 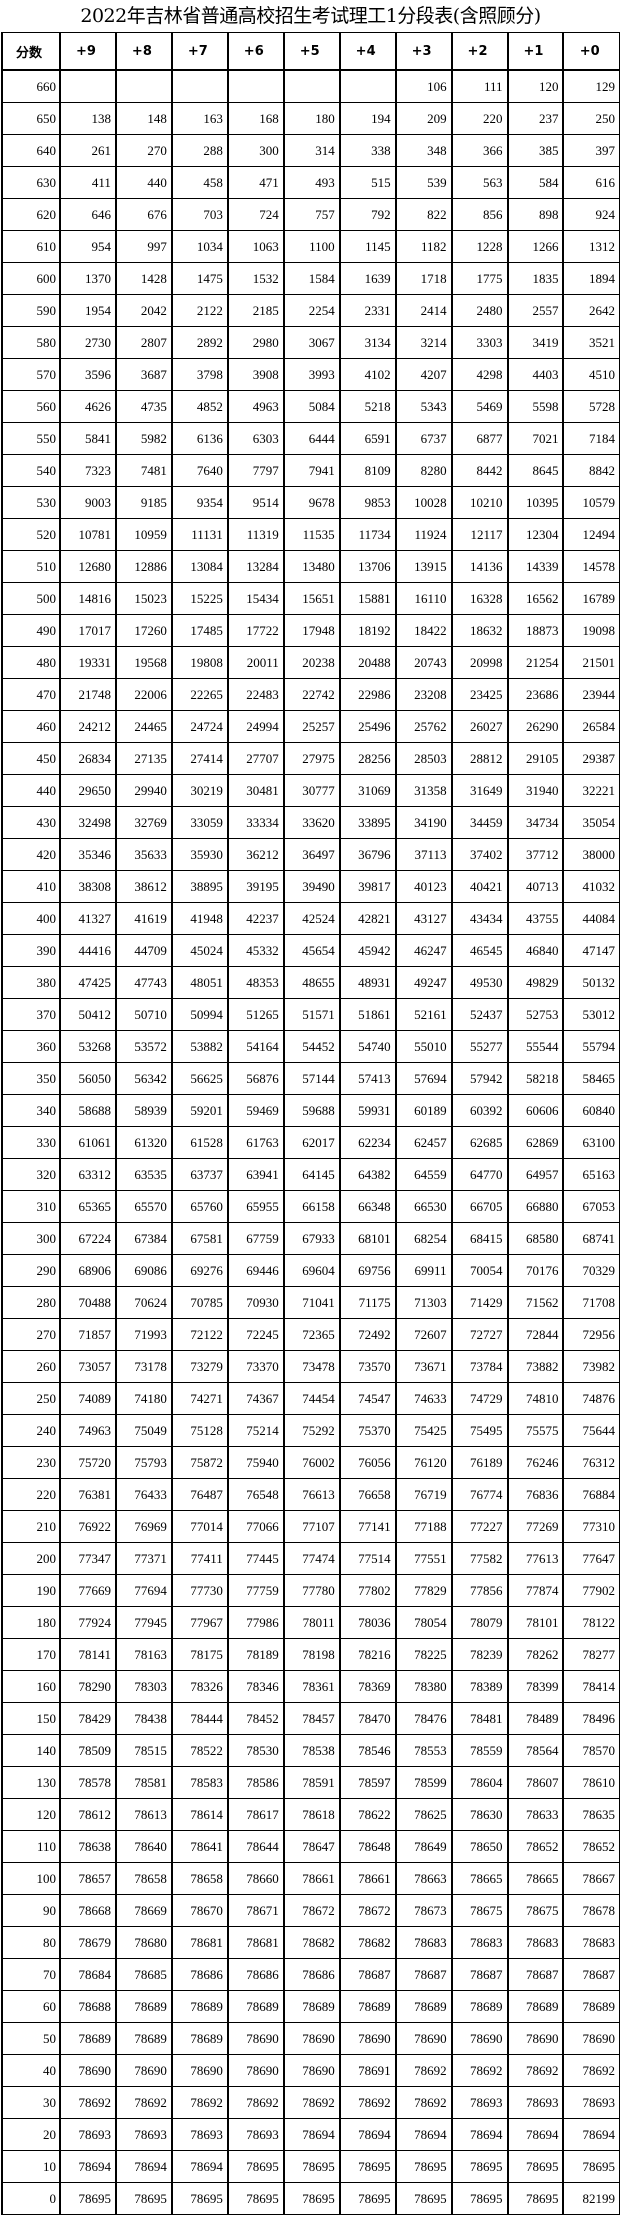 I want to click on count-cell: 78671, so click(x=255, y=1910).